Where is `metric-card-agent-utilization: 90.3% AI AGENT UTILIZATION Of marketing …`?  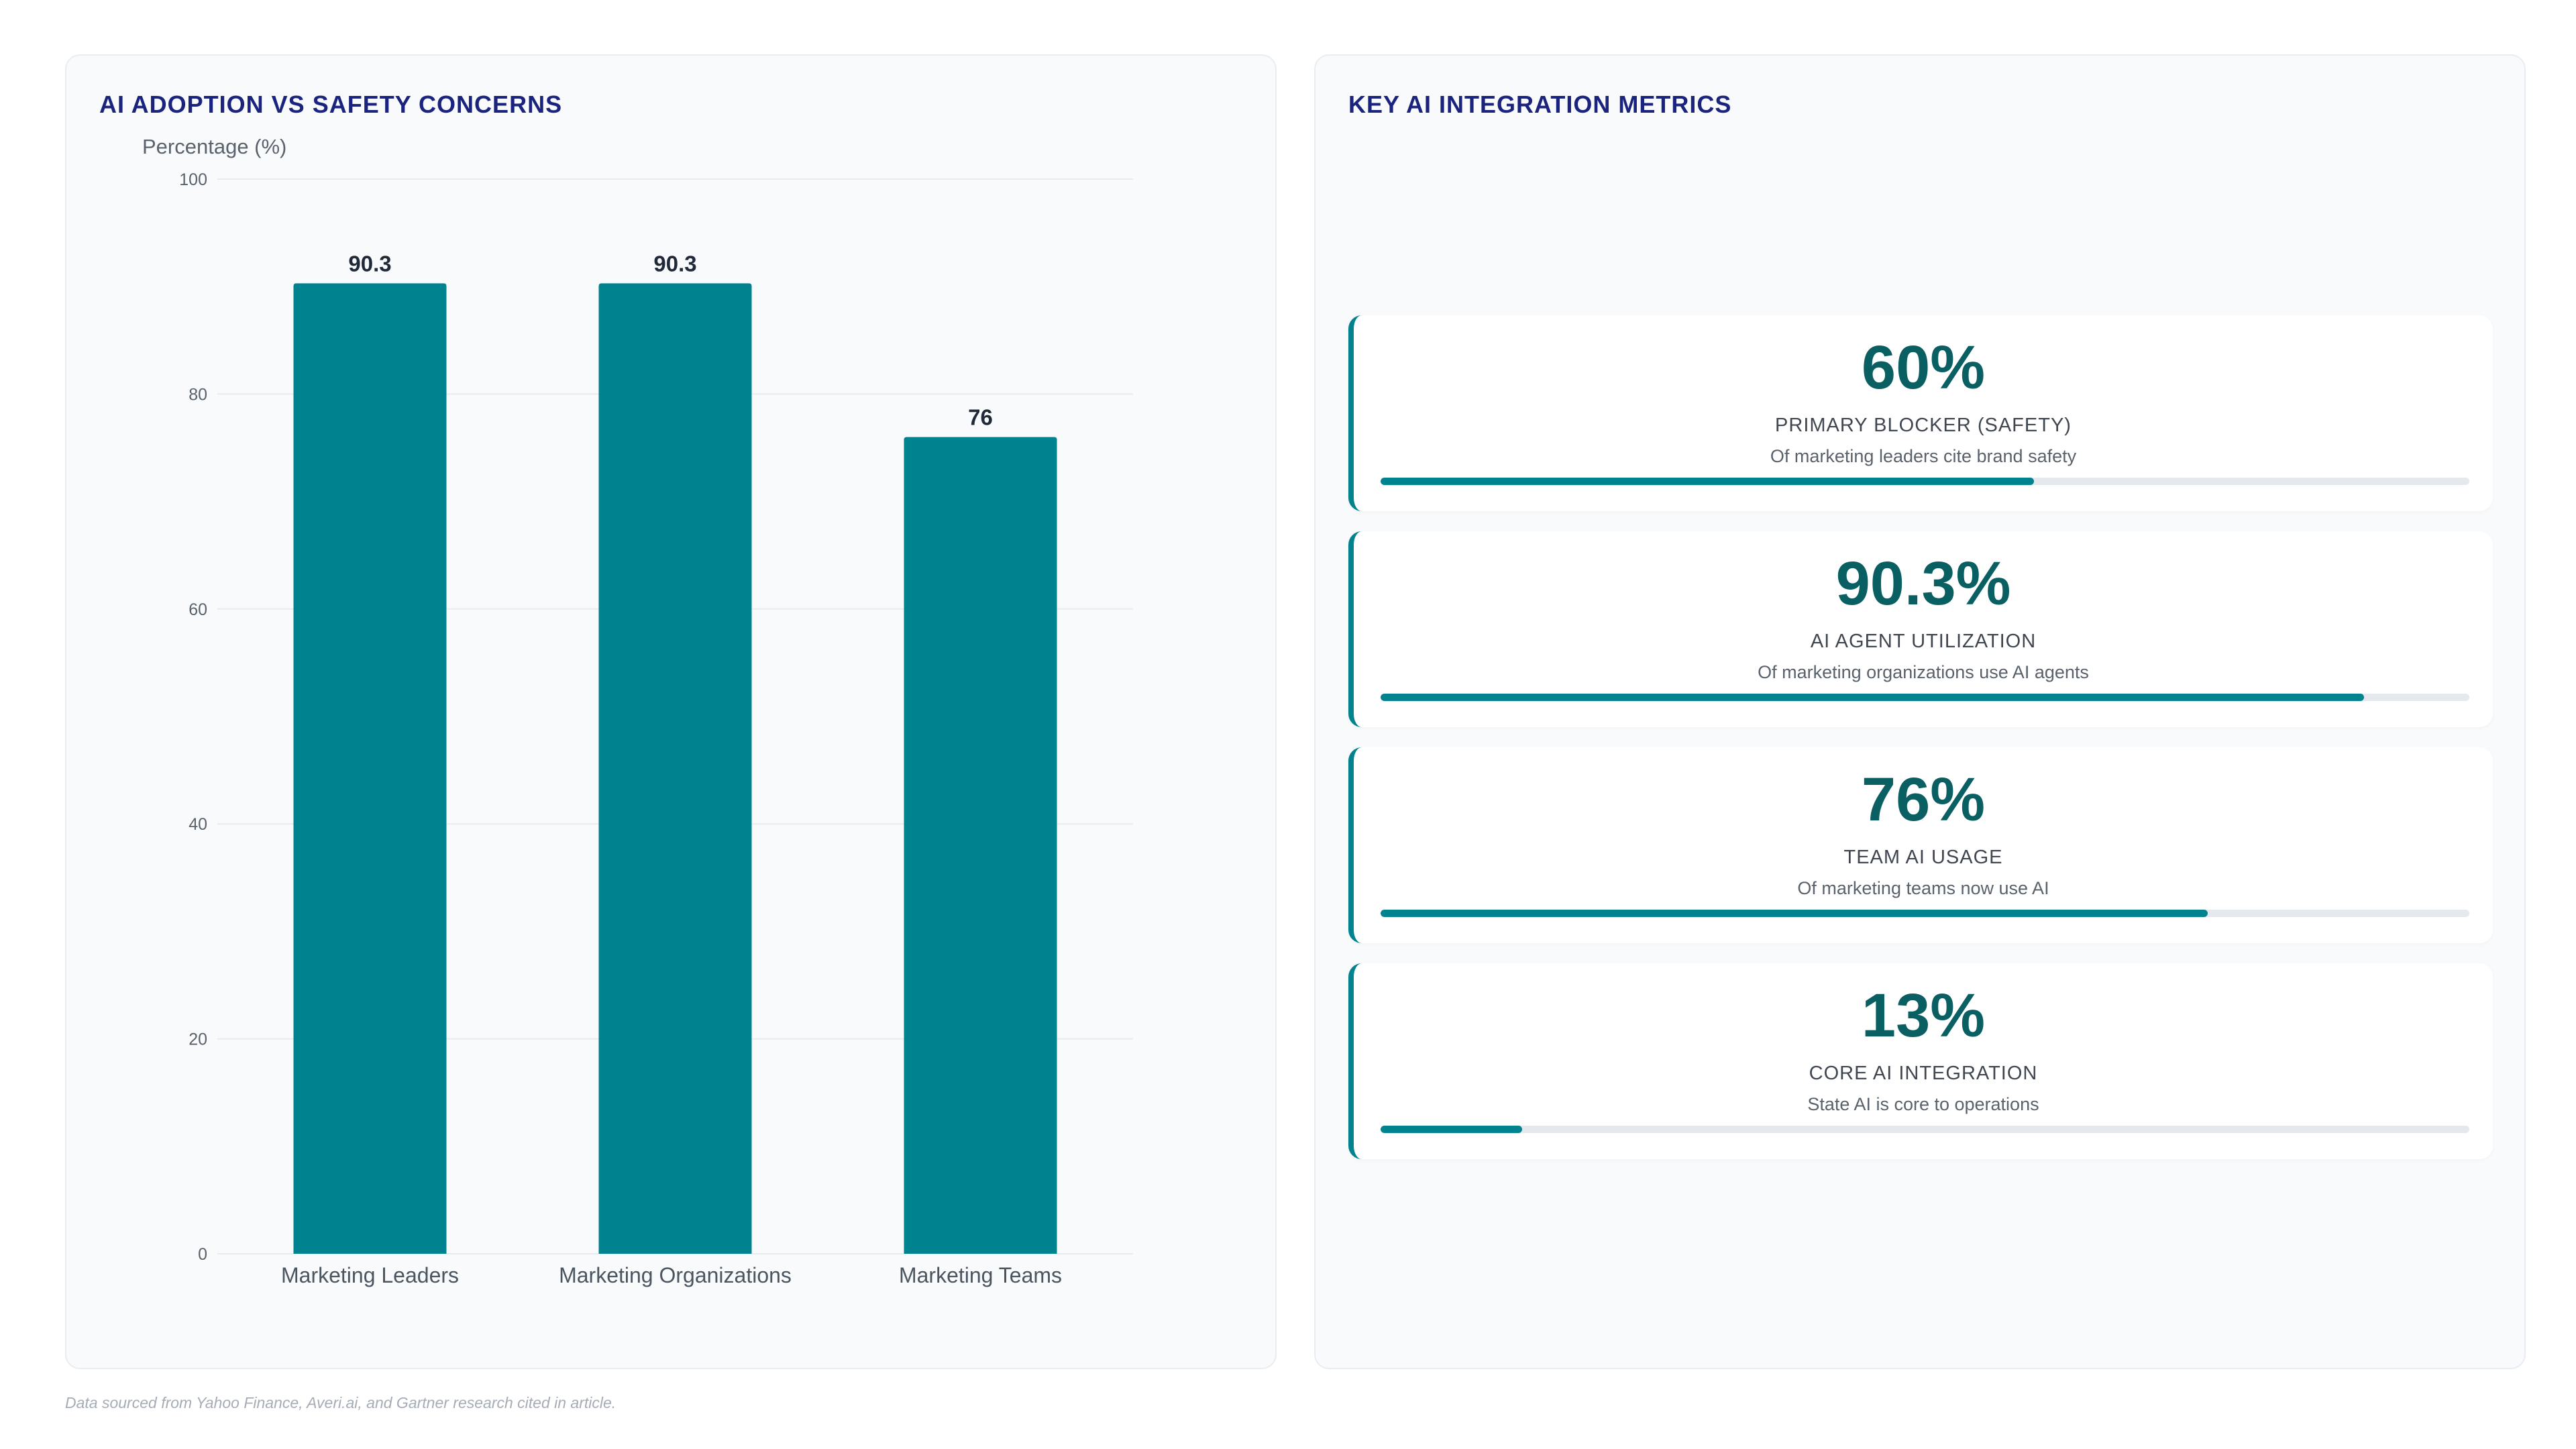
metric-card-agent-utilization: 90.3% AI AGENT UTILIZATION Of marketing … is located at coordinates (1920, 629).